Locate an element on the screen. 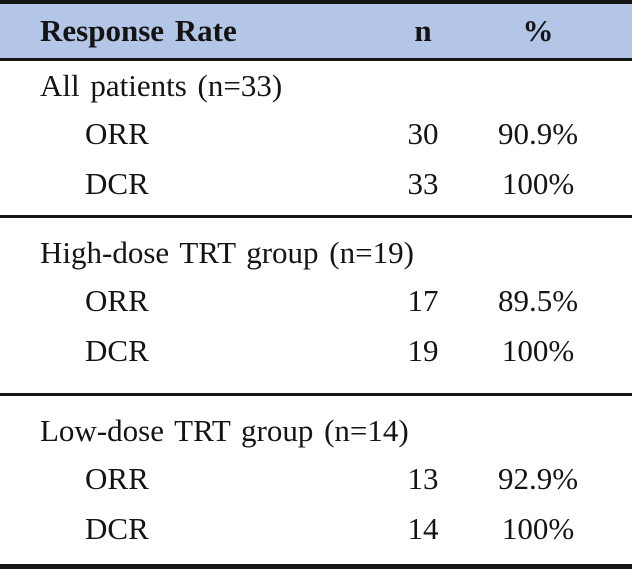  table-row: DCR 19 100% is located at coordinates (316, 351).